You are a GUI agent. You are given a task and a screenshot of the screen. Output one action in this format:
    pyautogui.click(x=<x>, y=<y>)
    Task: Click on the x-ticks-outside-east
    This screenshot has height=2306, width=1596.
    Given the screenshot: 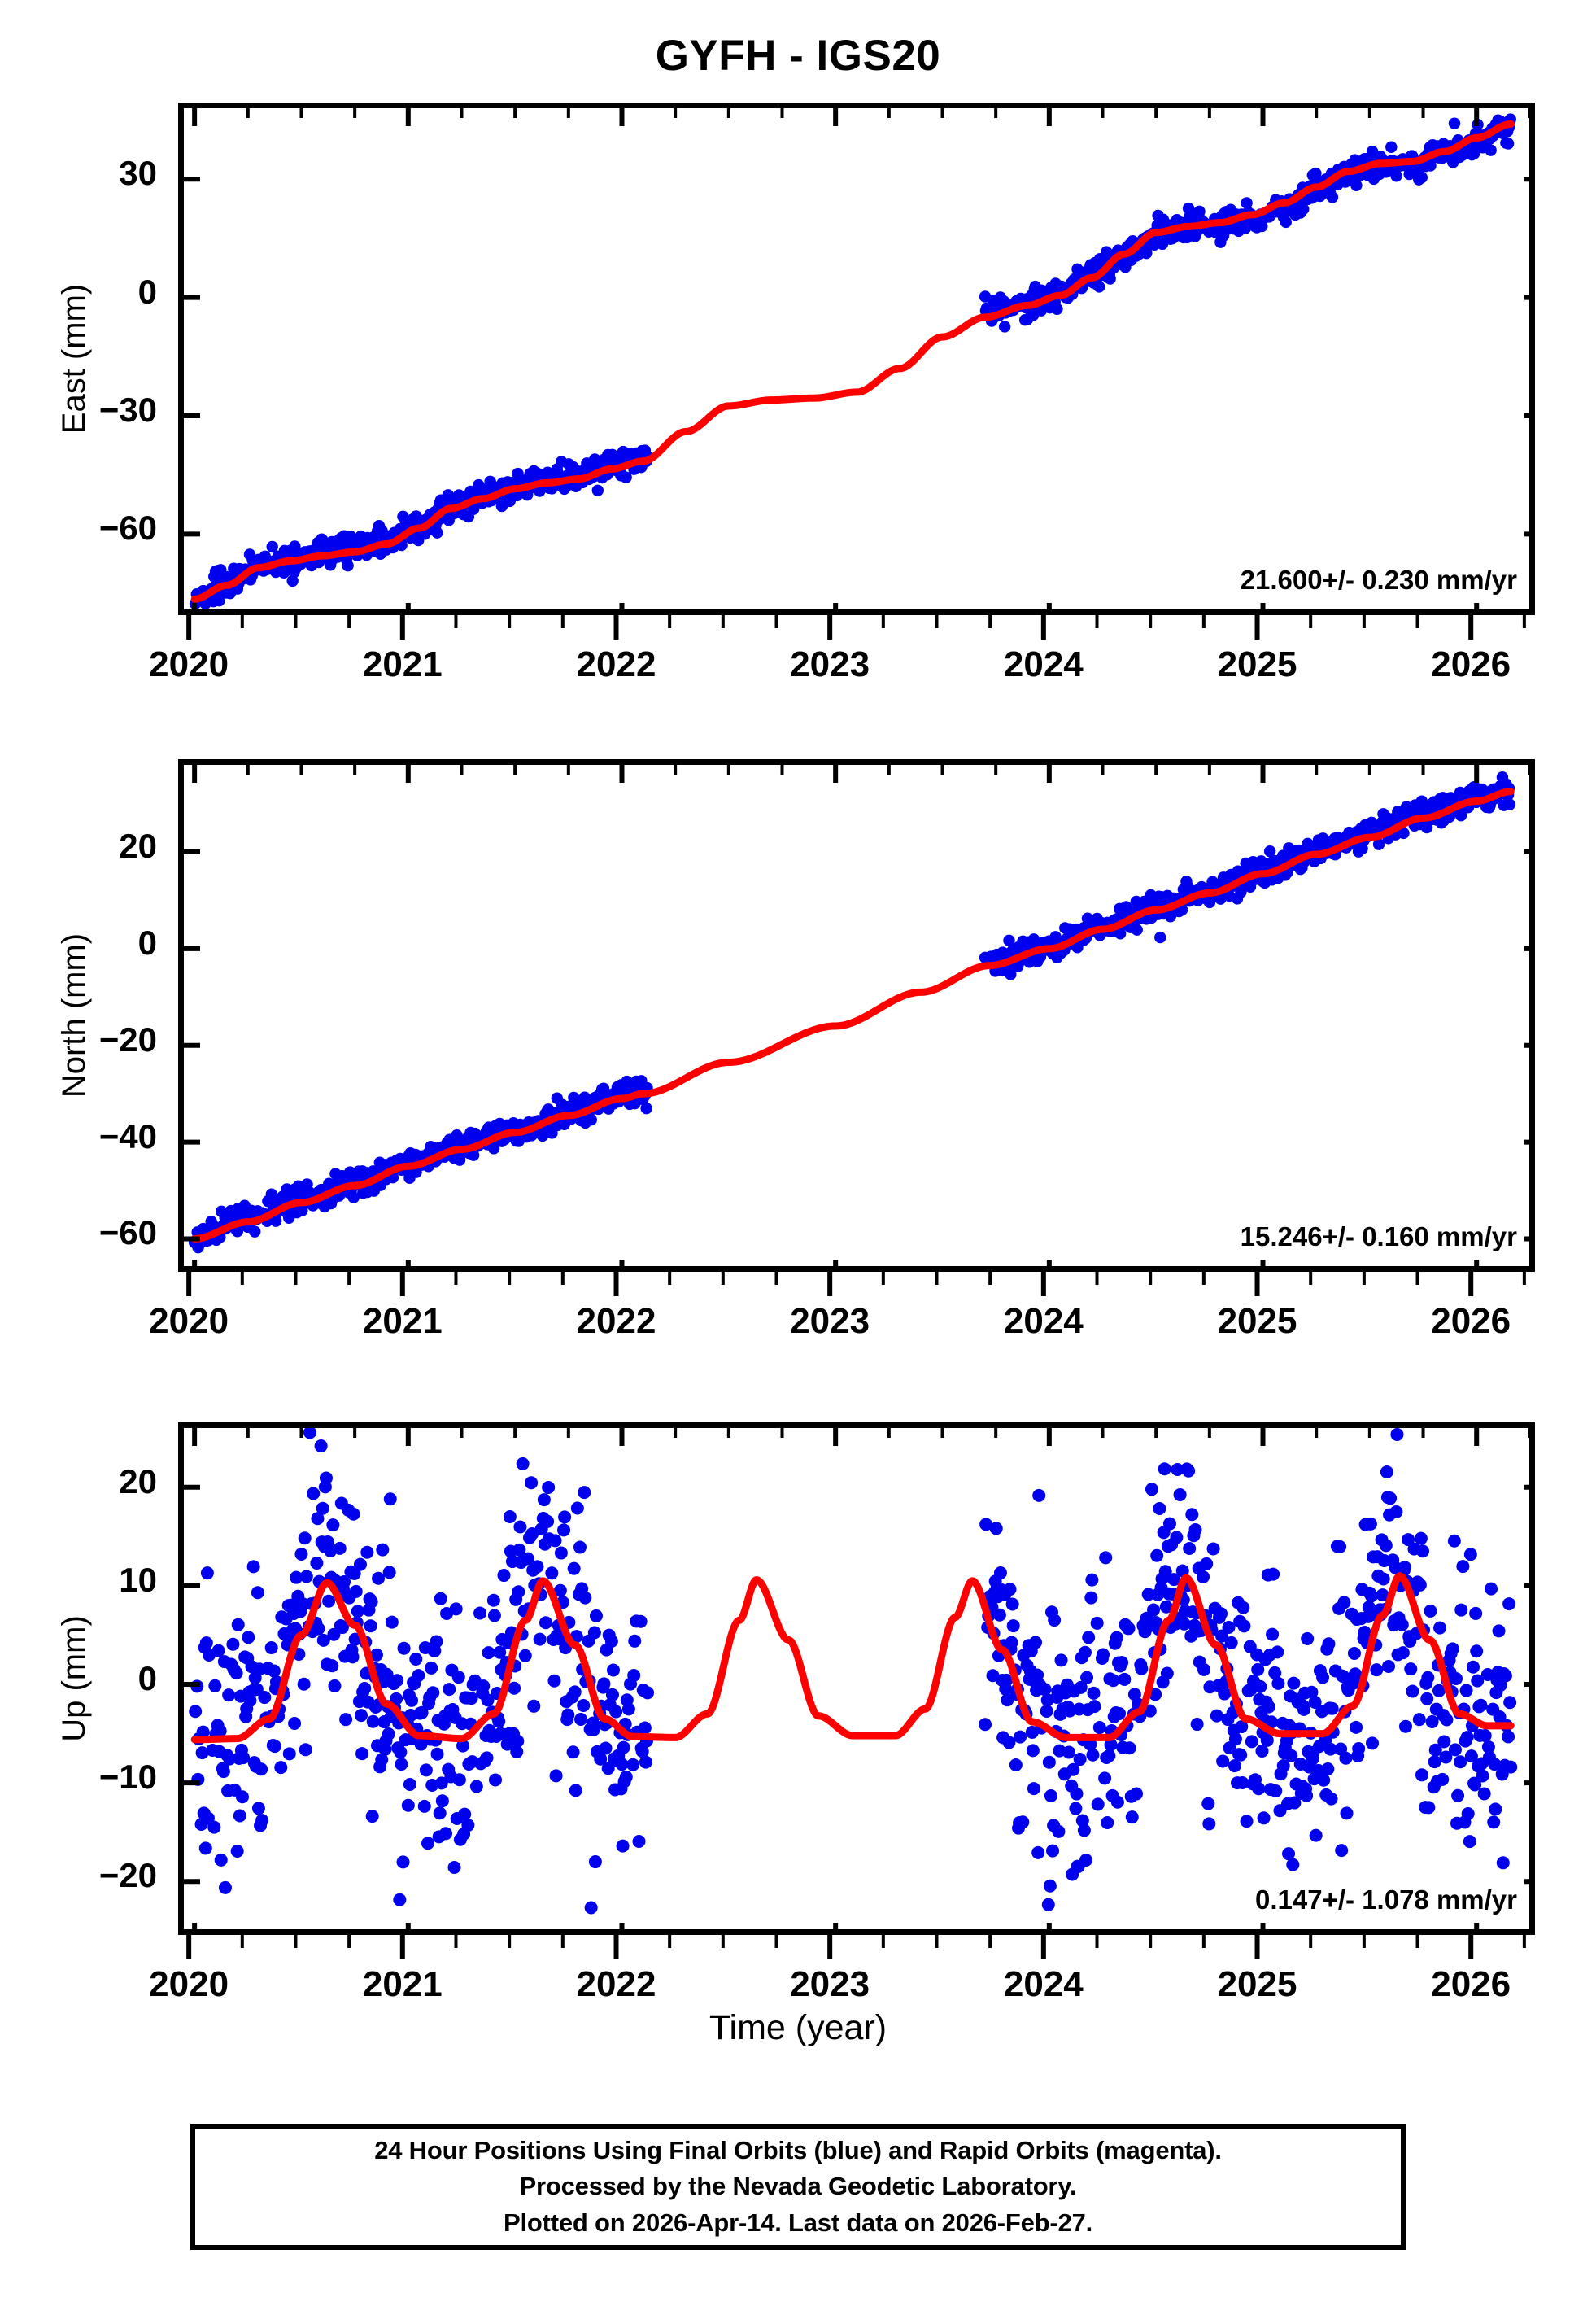 What is the action you would take?
    pyautogui.click(x=856, y=627)
    